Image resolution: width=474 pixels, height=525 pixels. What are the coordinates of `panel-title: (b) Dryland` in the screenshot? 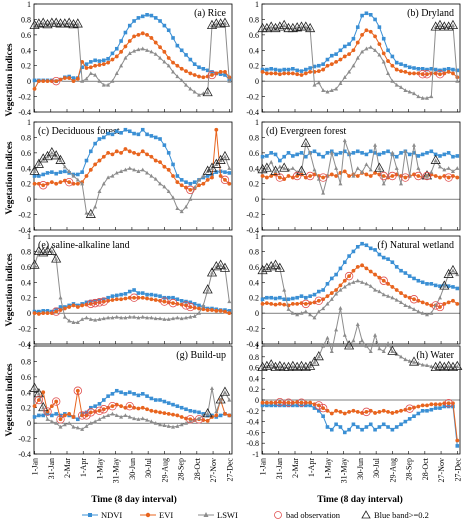 It's located at (430, 13).